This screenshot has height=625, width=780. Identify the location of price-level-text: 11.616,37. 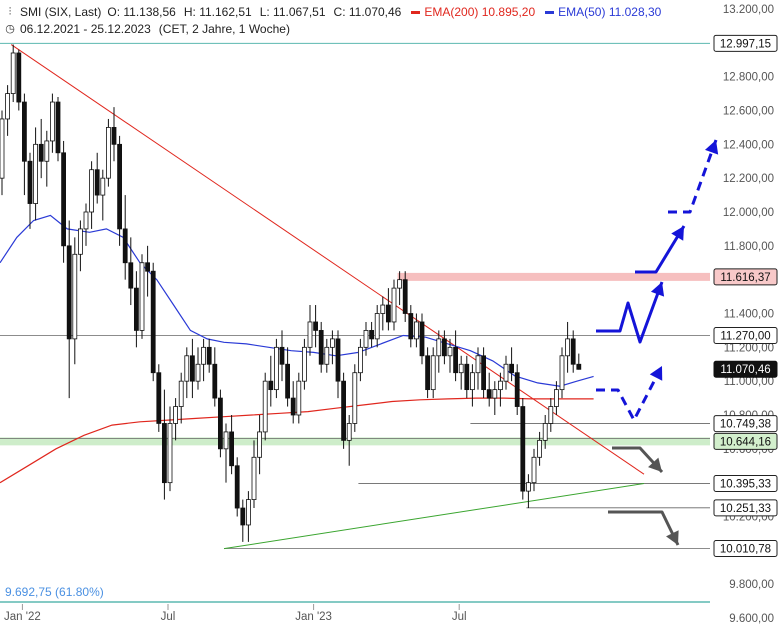
(745, 278).